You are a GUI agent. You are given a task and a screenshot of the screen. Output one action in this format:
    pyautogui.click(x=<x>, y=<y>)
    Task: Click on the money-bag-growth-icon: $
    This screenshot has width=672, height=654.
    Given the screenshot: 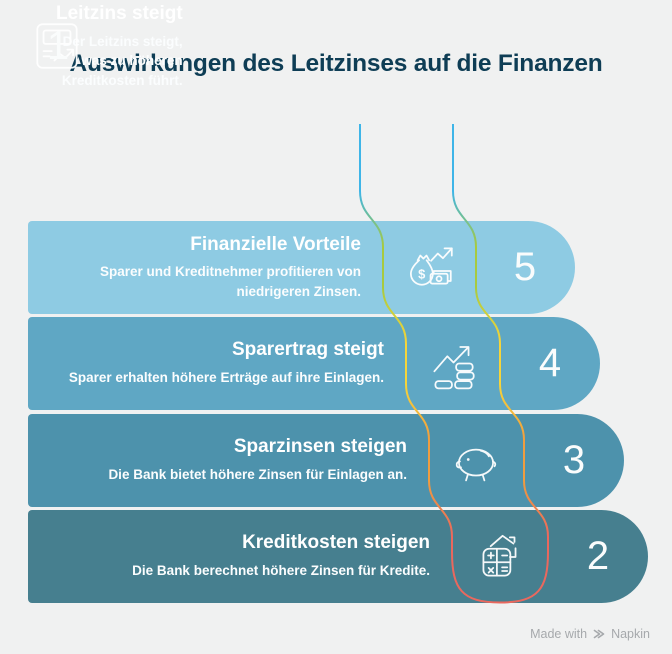 What is the action you would take?
    pyautogui.click(x=429, y=267)
    